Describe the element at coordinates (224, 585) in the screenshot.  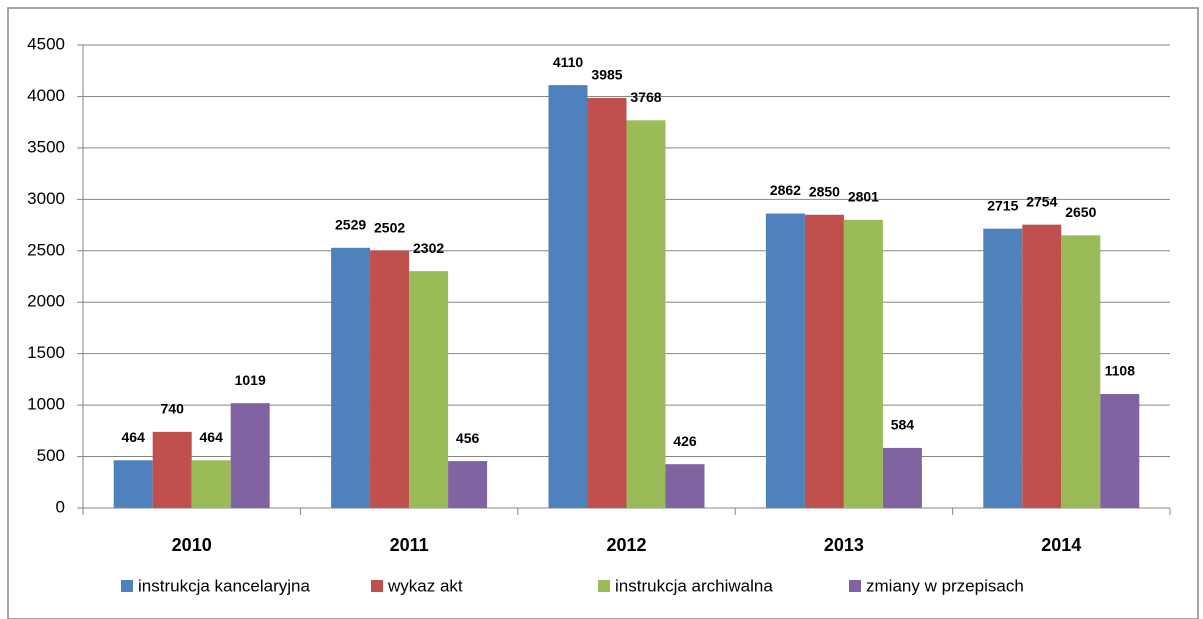
I see `legend-label: instrukcja kancelaryjna` at that location.